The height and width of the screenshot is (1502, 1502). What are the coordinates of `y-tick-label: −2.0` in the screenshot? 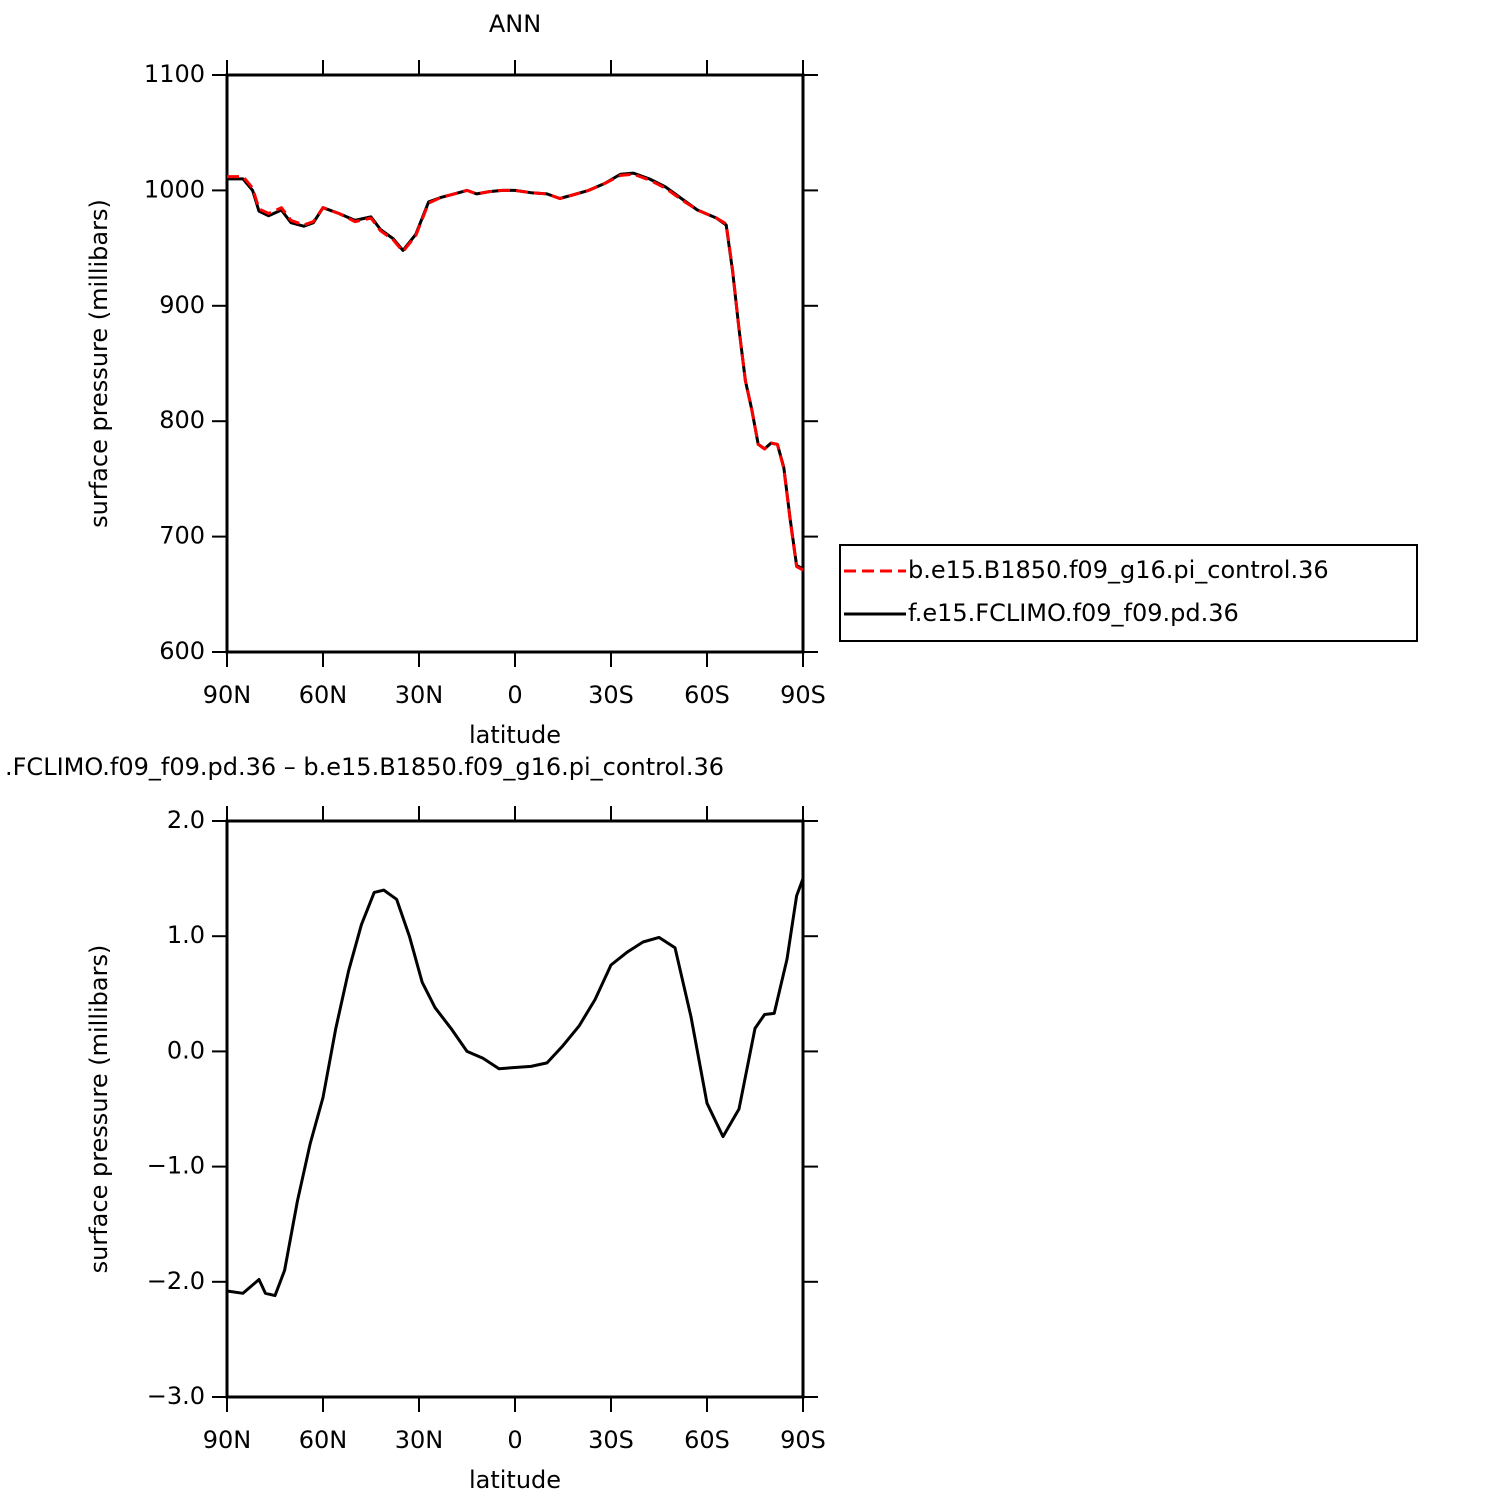 It's located at (176, 1281).